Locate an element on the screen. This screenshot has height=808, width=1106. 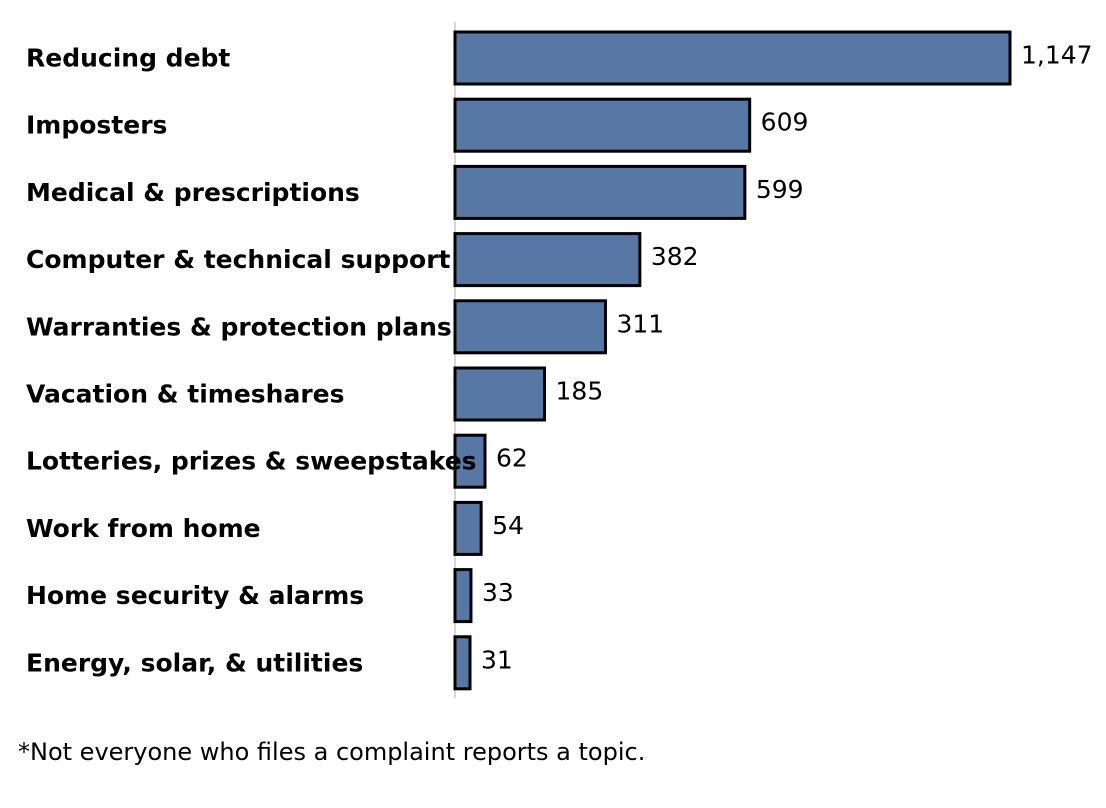
value-label-9: 33 is located at coordinates (498, 592).